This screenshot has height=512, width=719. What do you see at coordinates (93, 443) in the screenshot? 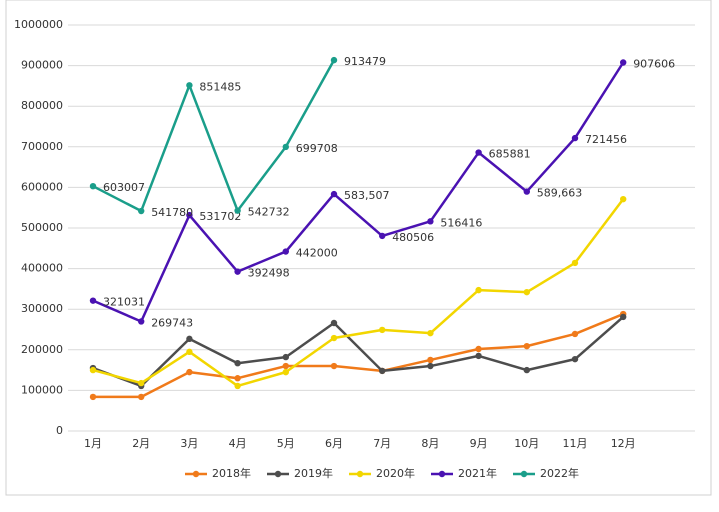
I see `x-tick-label: 1月` at bounding box center [93, 443].